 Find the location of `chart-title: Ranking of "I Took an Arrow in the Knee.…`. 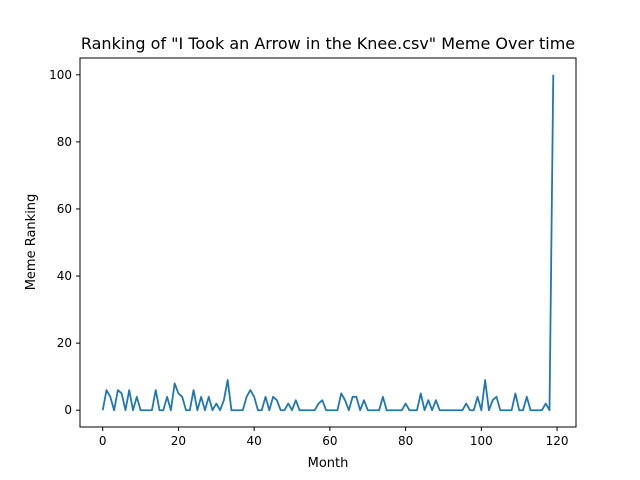

chart-title: Ranking of "I Took an Arrow in the Knee.… is located at coordinates (328, 43).